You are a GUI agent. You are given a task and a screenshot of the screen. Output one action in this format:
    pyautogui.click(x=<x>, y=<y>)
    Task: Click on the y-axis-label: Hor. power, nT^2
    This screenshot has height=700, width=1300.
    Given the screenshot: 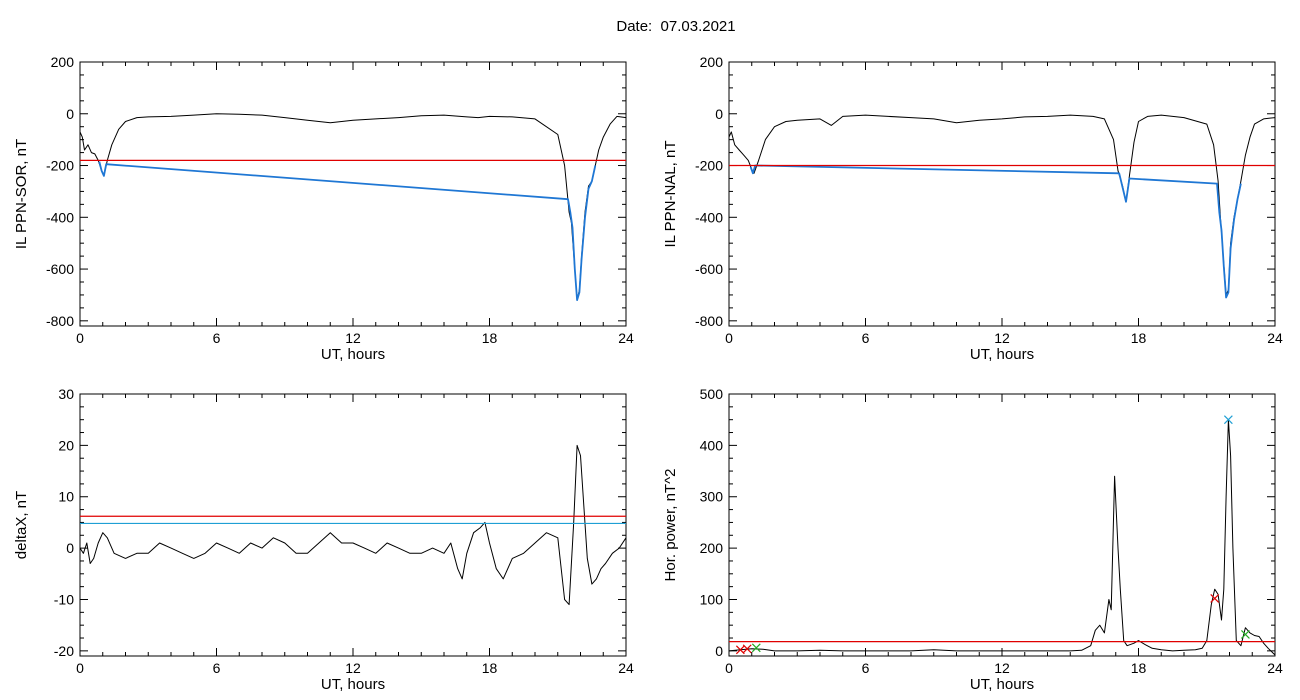 What is the action you would take?
    pyautogui.click(x=670, y=525)
    